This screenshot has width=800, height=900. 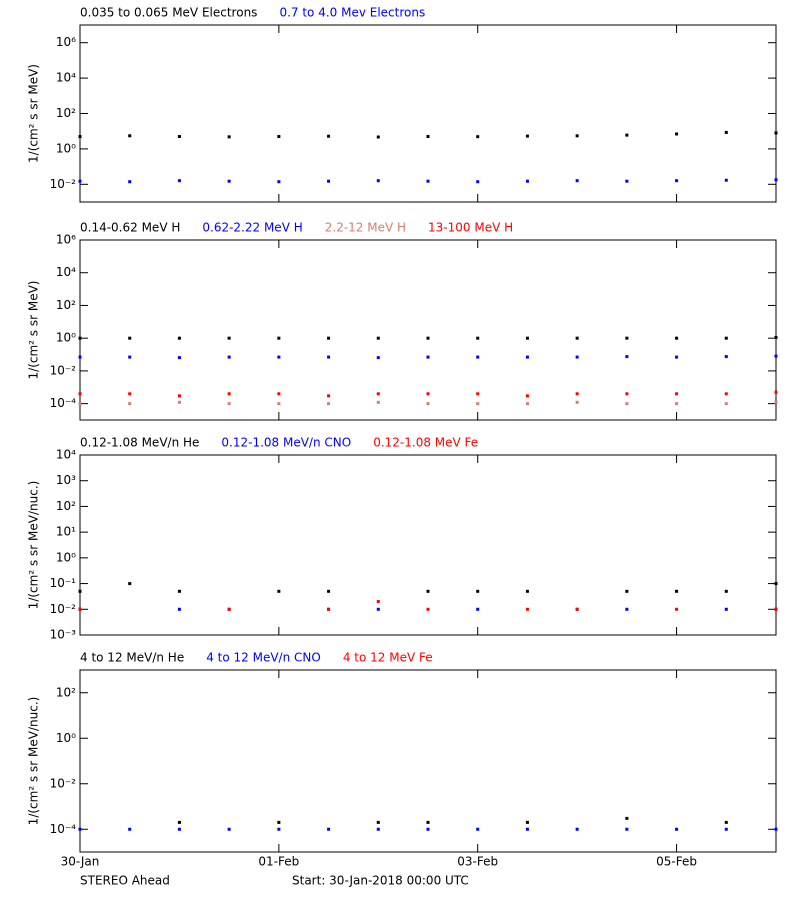 I want to click on legend-entry: 13-100 MeV H, so click(x=470, y=228).